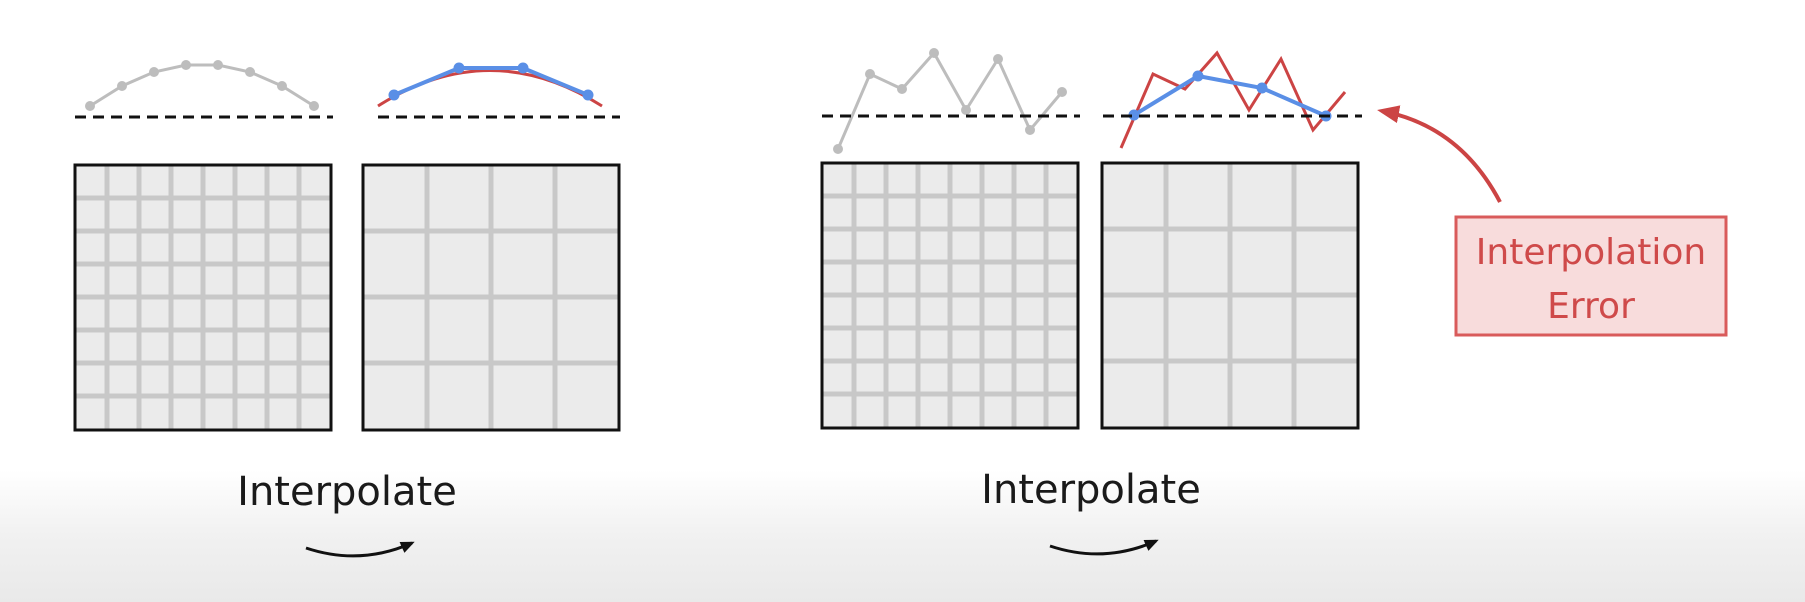 The width and height of the screenshot is (1805, 602). What do you see at coordinates (1229, 95) in the screenshot?
I see `right-coarse-blue-line` at bounding box center [1229, 95].